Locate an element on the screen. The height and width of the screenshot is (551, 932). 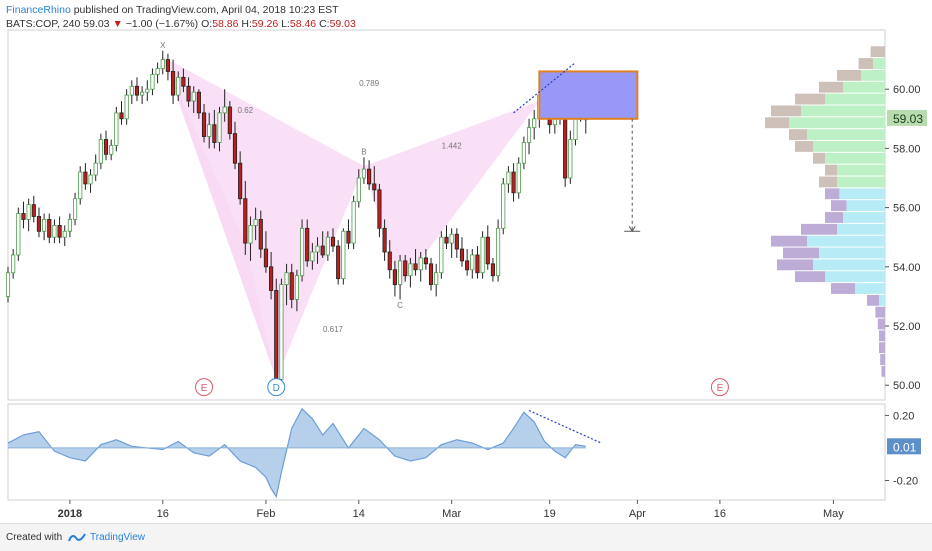
price-axis-label: 50.00 is located at coordinates (907, 386).